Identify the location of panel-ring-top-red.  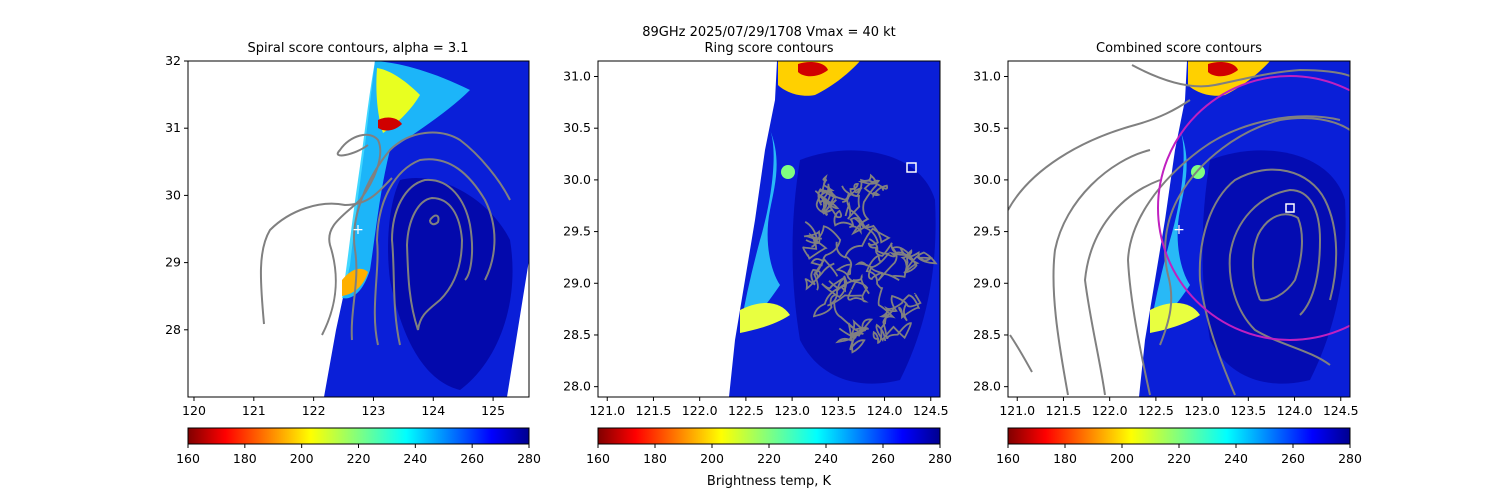
(813, 69).